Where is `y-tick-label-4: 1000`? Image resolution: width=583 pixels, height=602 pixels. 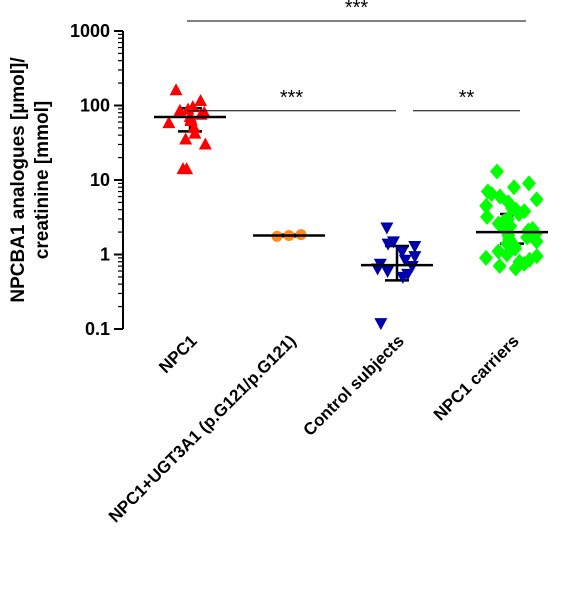 y-tick-label-4: 1000 is located at coordinates (90, 31).